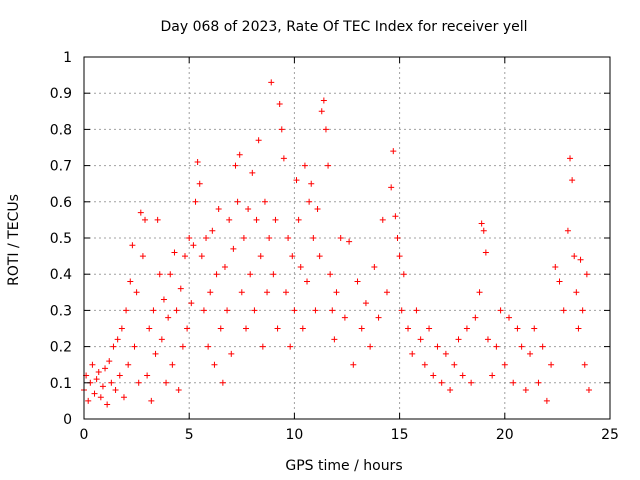  I want to click on x-tick-label: 10, so click(294, 435).